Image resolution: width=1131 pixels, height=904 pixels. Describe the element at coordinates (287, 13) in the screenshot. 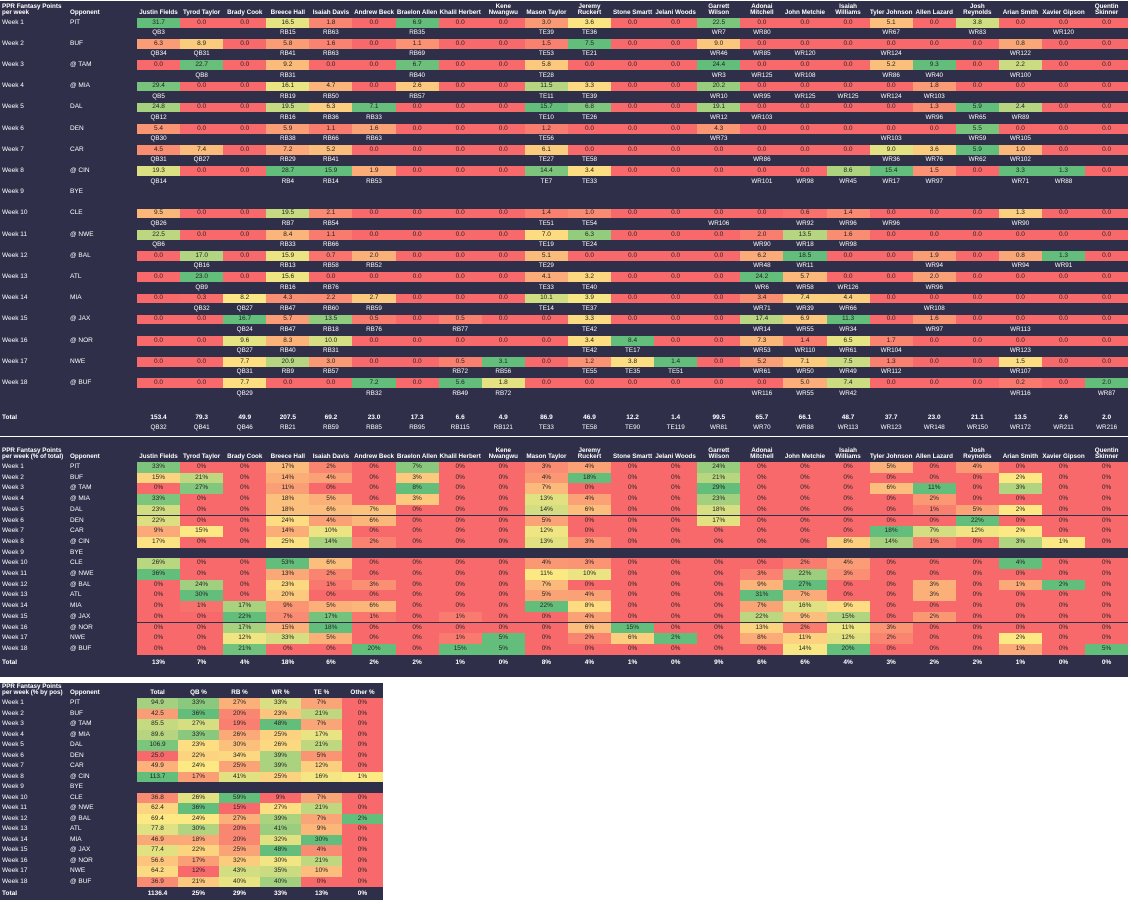

I see `column-header-breece-hall: Breece Hall` at that location.